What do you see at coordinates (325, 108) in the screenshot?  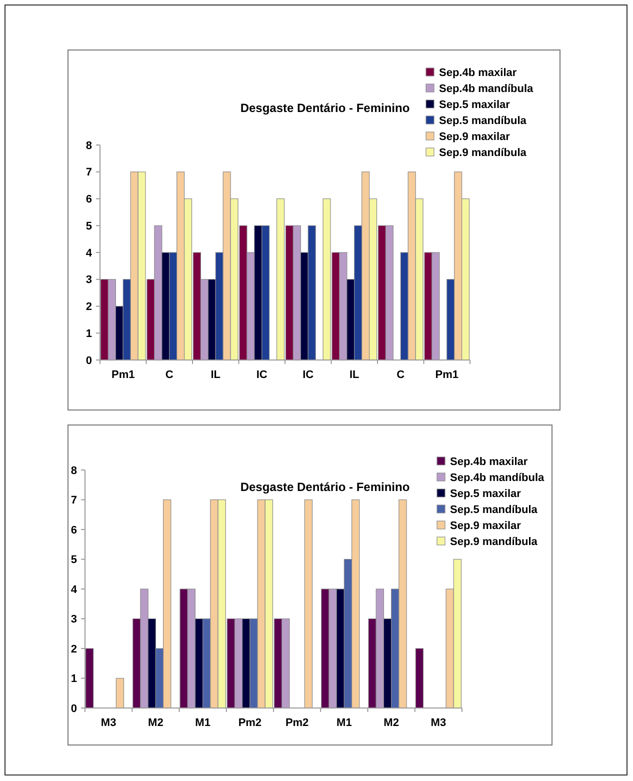 I see `chart-title: Desgaste Dentário - Feminino` at bounding box center [325, 108].